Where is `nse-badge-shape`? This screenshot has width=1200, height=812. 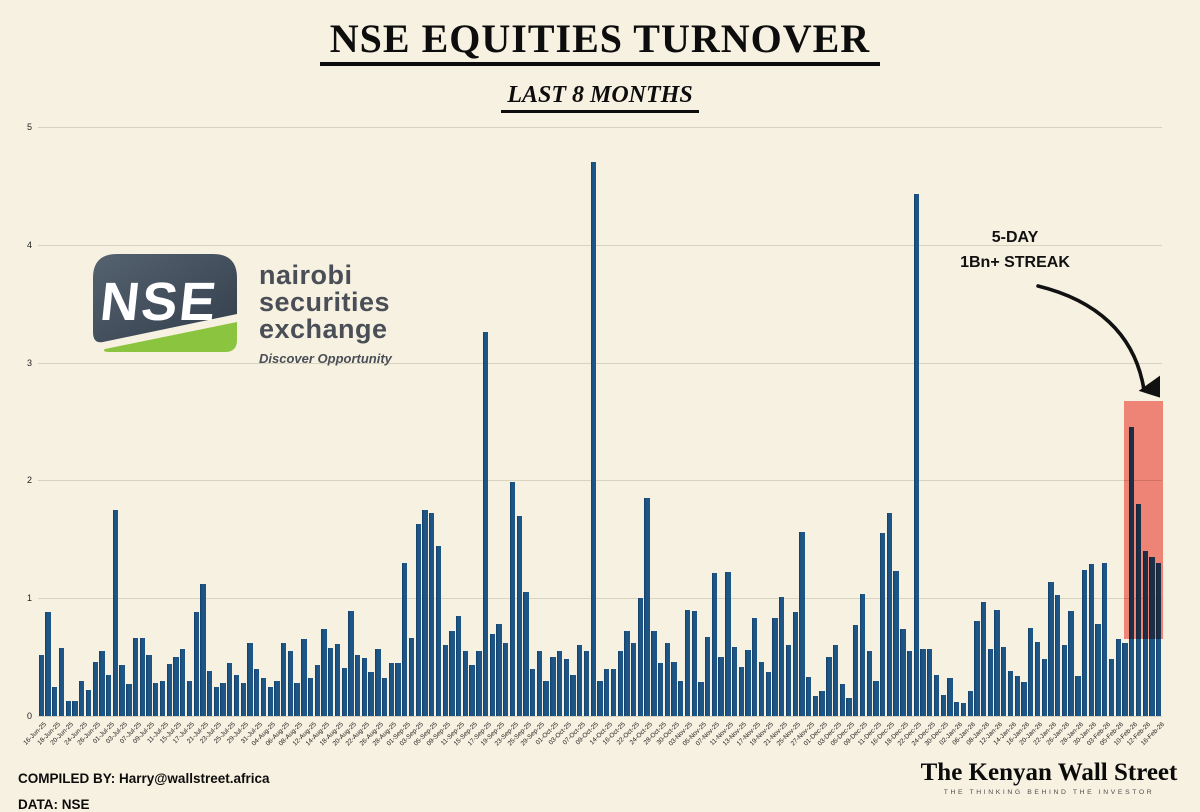 nse-badge-shape is located at coordinates (165, 298).